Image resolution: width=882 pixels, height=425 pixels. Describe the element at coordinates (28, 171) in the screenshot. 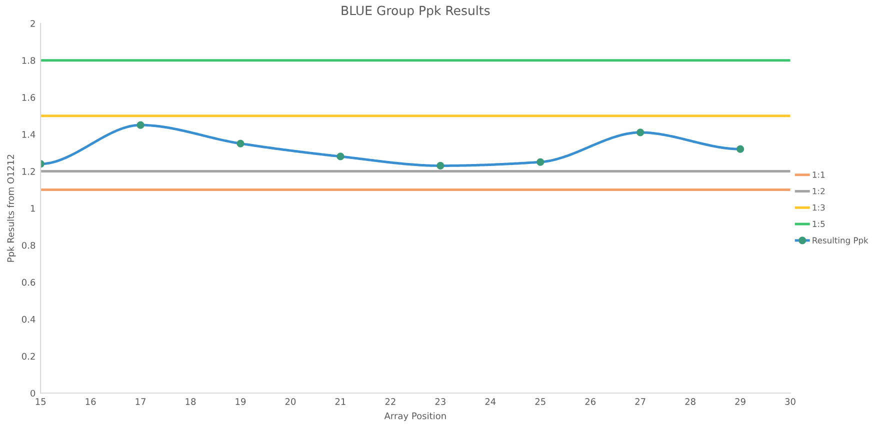

I see `y-tick-label: 1.2` at that location.